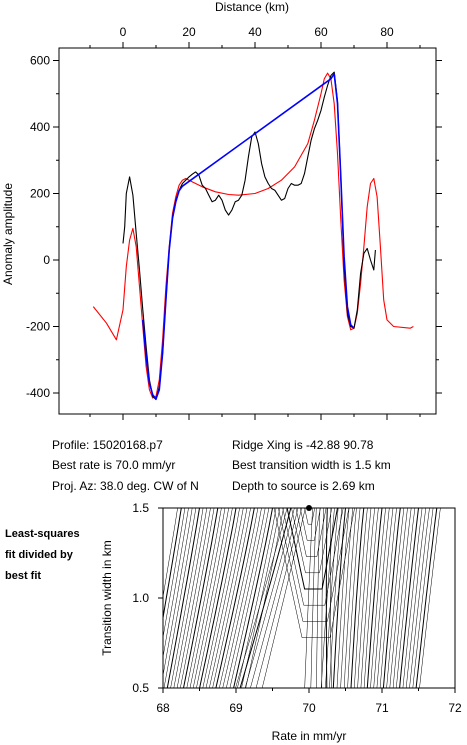 This screenshot has width=467, height=745. I want to click on profile-x-tick-label: 40, so click(255, 32).